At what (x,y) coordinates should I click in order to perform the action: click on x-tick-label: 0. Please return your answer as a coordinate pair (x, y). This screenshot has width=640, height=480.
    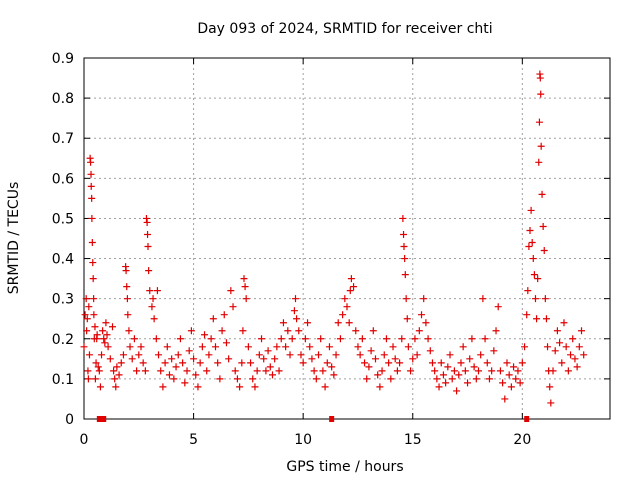
    Looking at the image, I should click on (84, 440).